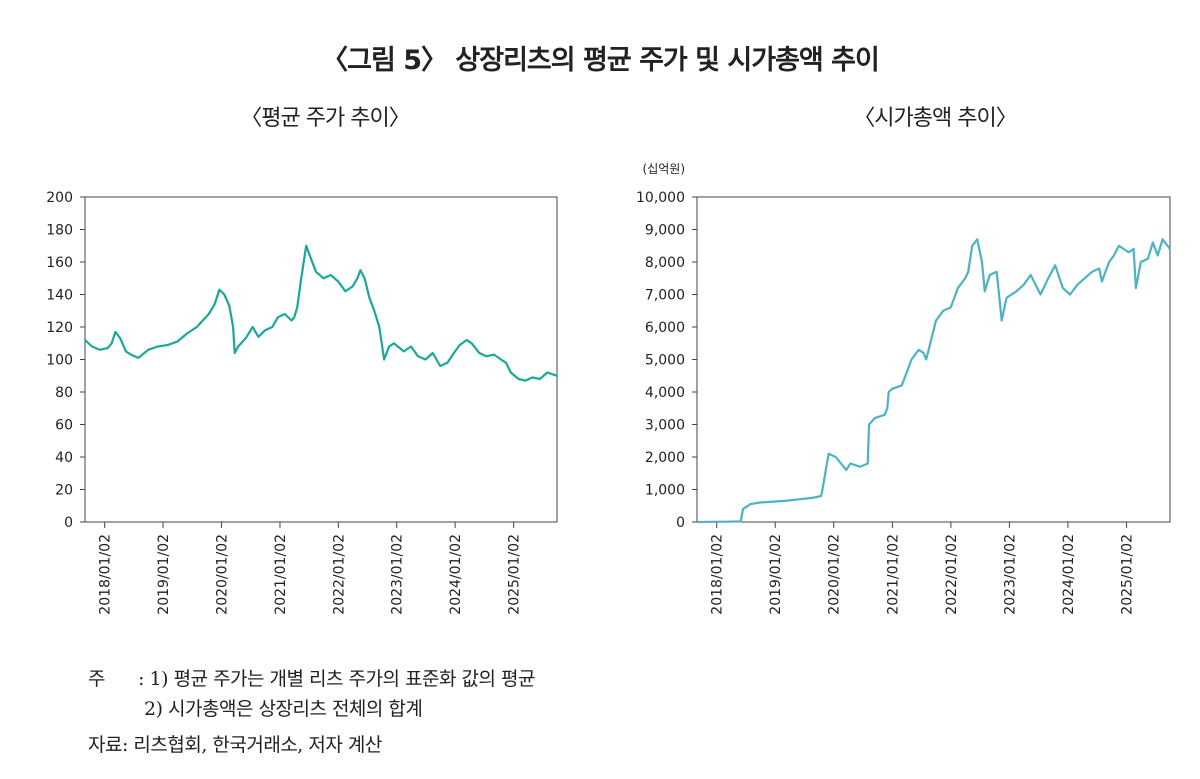 The image size is (1200, 779). What do you see at coordinates (665, 231) in the screenshot?
I see `right-y-tick-label: 9,000` at bounding box center [665, 231].